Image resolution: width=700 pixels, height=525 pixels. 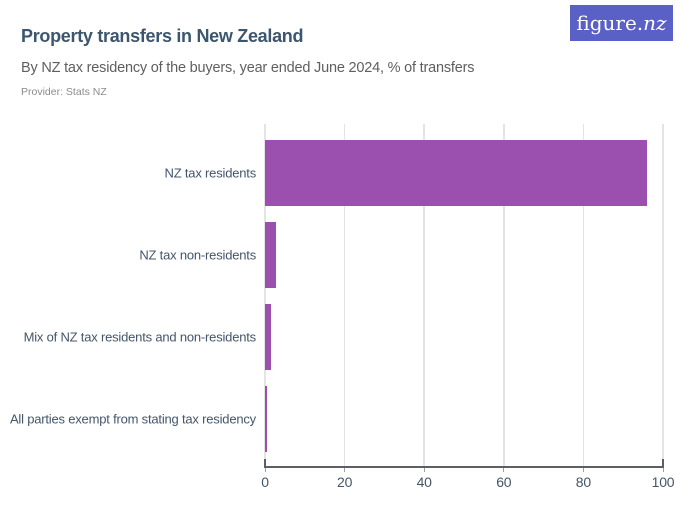 What do you see at coordinates (424, 482) in the screenshot?
I see `x-tick-label: 40` at bounding box center [424, 482].